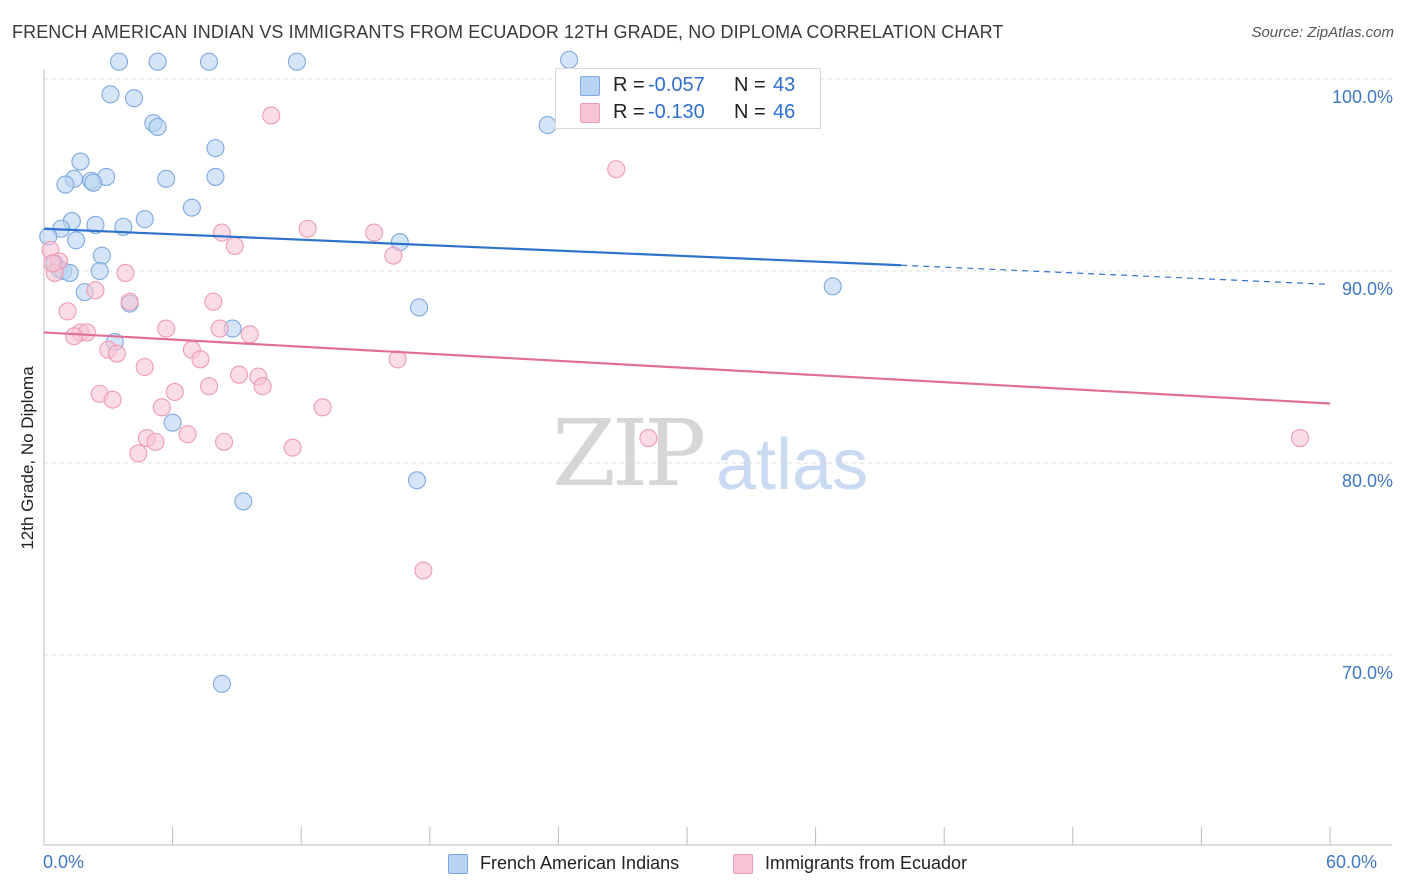 This screenshot has width=1406, height=892. Describe the element at coordinates (1322, 32) in the screenshot. I see `source-label: Source: ZipAtlas.com` at that location.